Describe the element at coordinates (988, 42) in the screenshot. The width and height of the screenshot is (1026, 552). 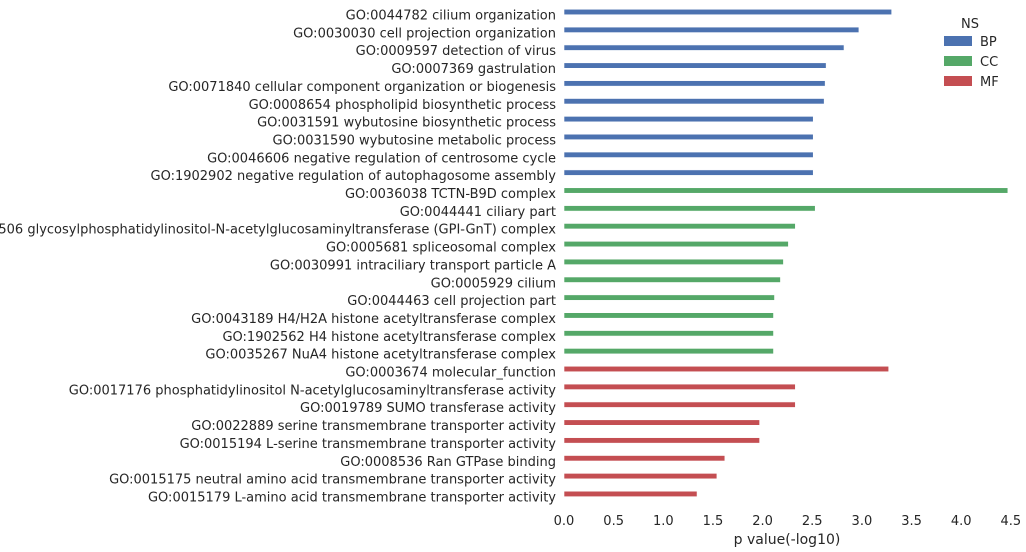
I see `legend-label-bp: BP` at that location.